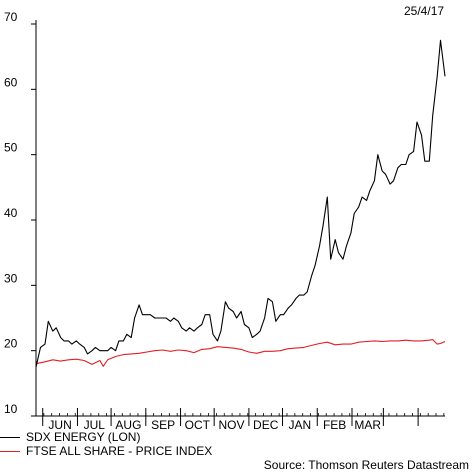 Image resolution: width=475 pixels, height=476 pixels. What do you see at coordinates (367, 425) in the screenshot?
I see `x-tick-label: MAR` at bounding box center [367, 425].